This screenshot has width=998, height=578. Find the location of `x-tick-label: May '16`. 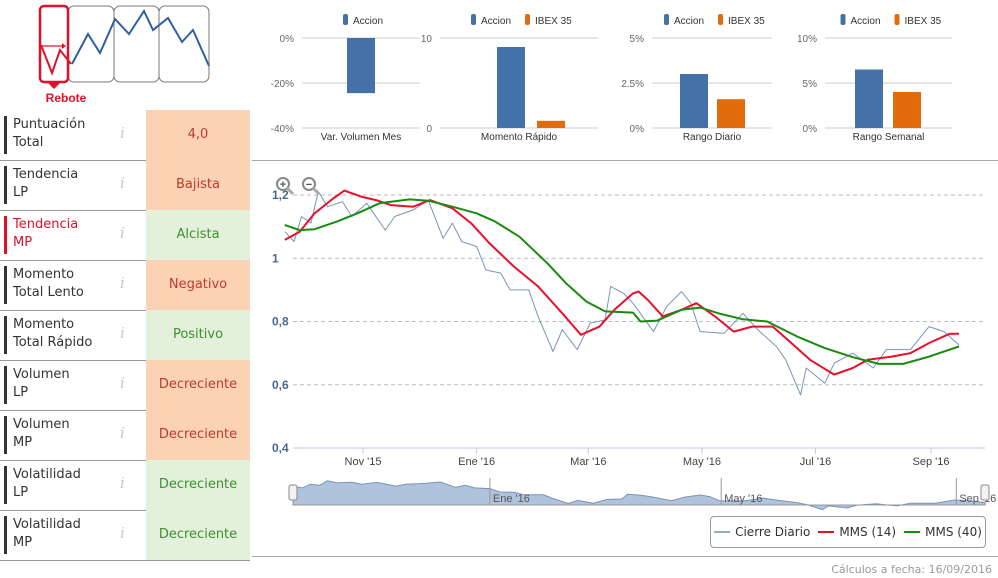

x-tick-label: May '16 is located at coordinates (702, 462).